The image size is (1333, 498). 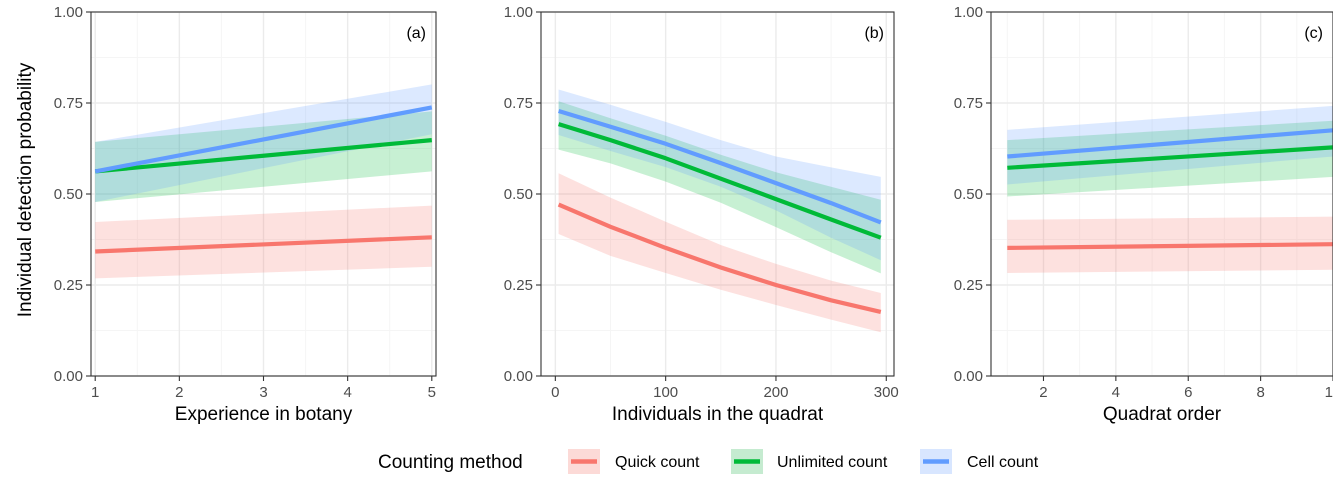 What do you see at coordinates (179, 392) in the screenshot?
I see `panel-a-x-tick-label: 2` at bounding box center [179, 392].